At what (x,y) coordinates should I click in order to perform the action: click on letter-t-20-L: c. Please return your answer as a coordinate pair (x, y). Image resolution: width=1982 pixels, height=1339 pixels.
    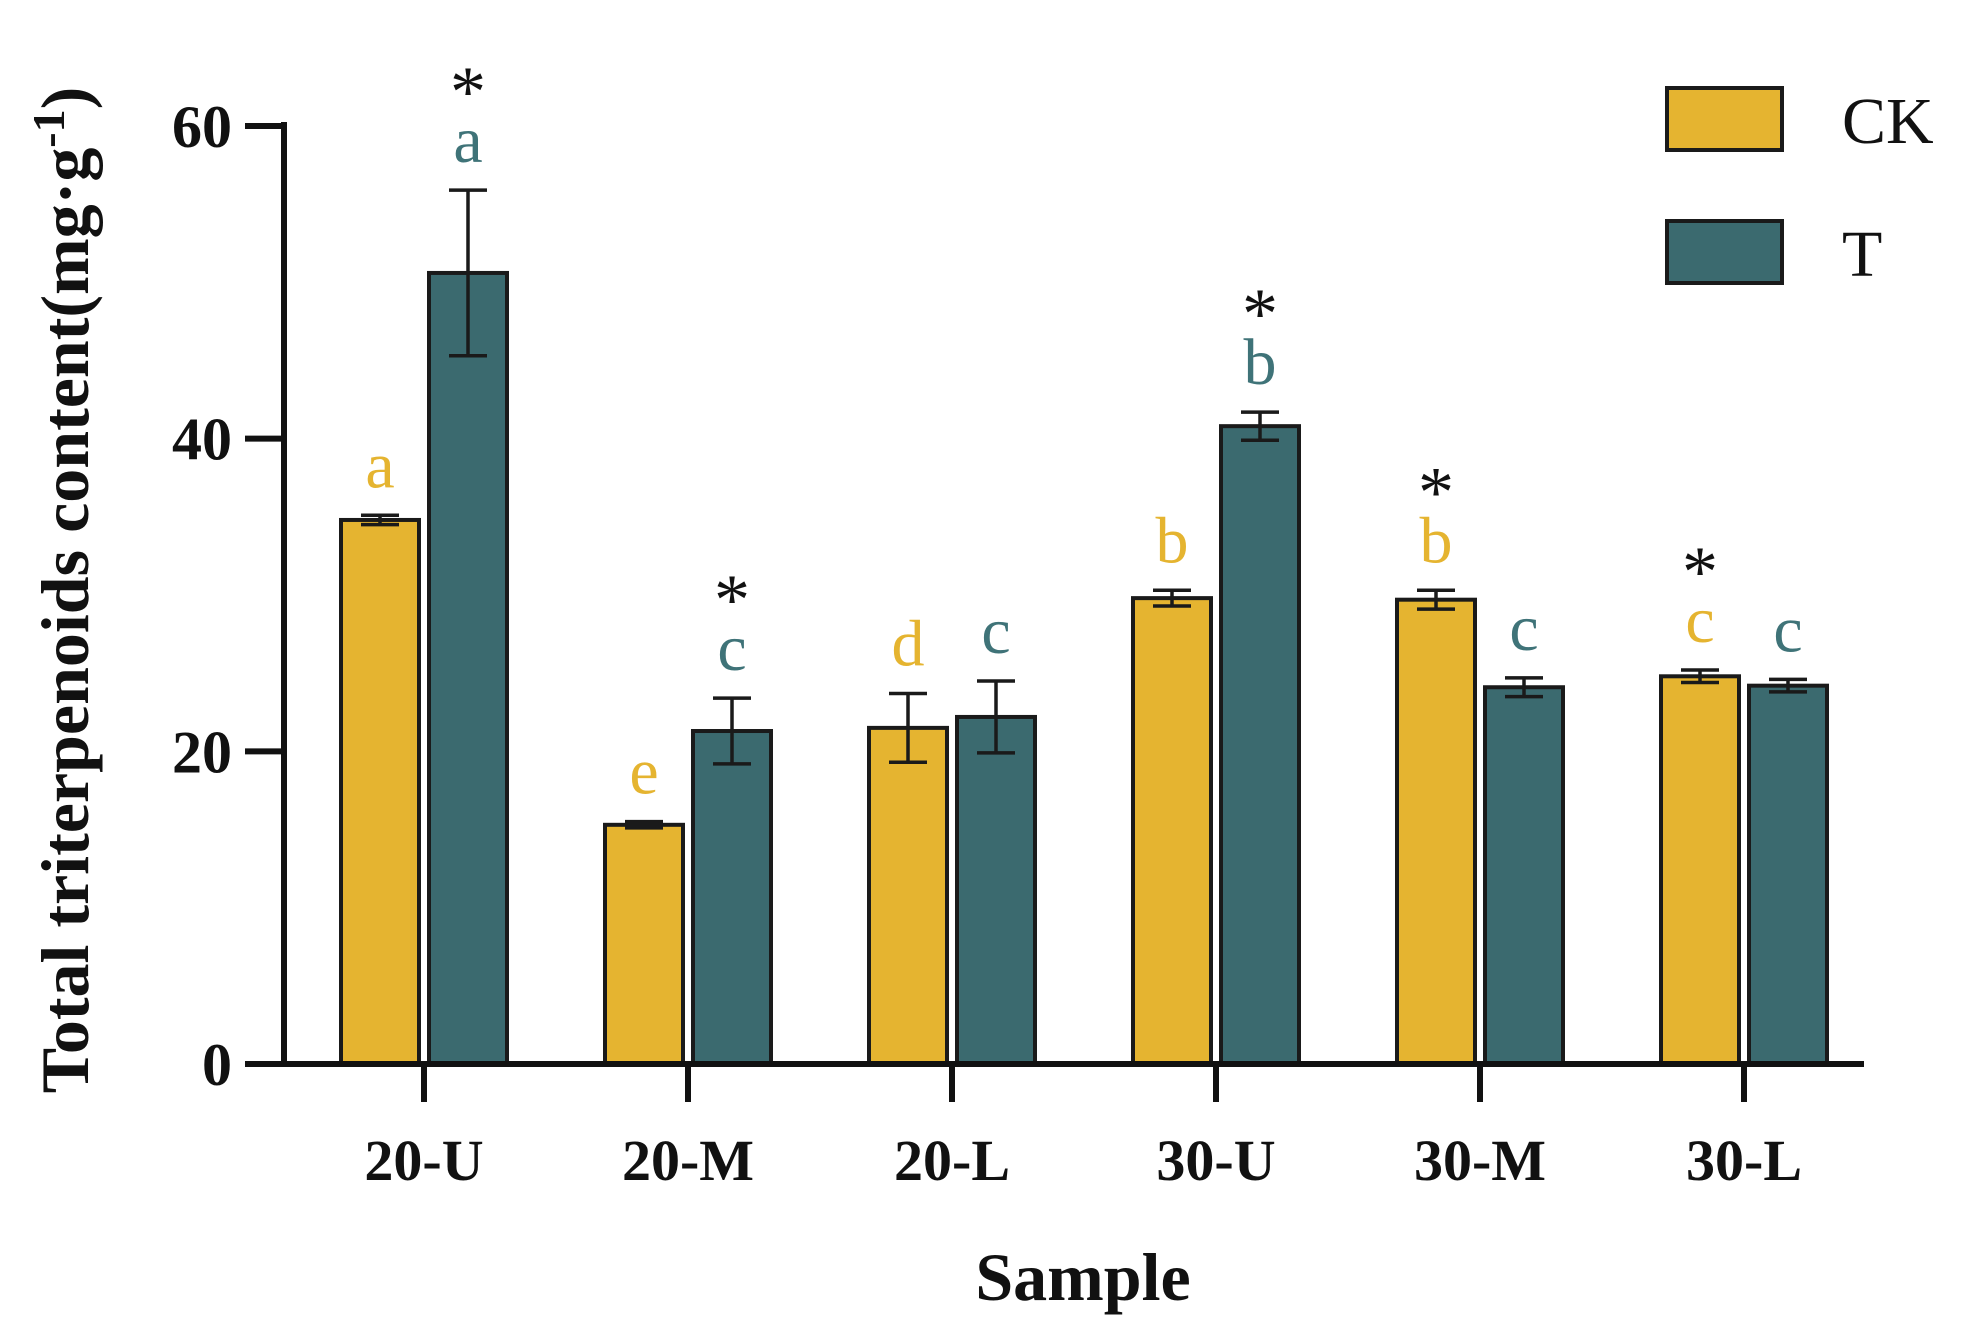
    Looking at the image, I should click on (995, 631).